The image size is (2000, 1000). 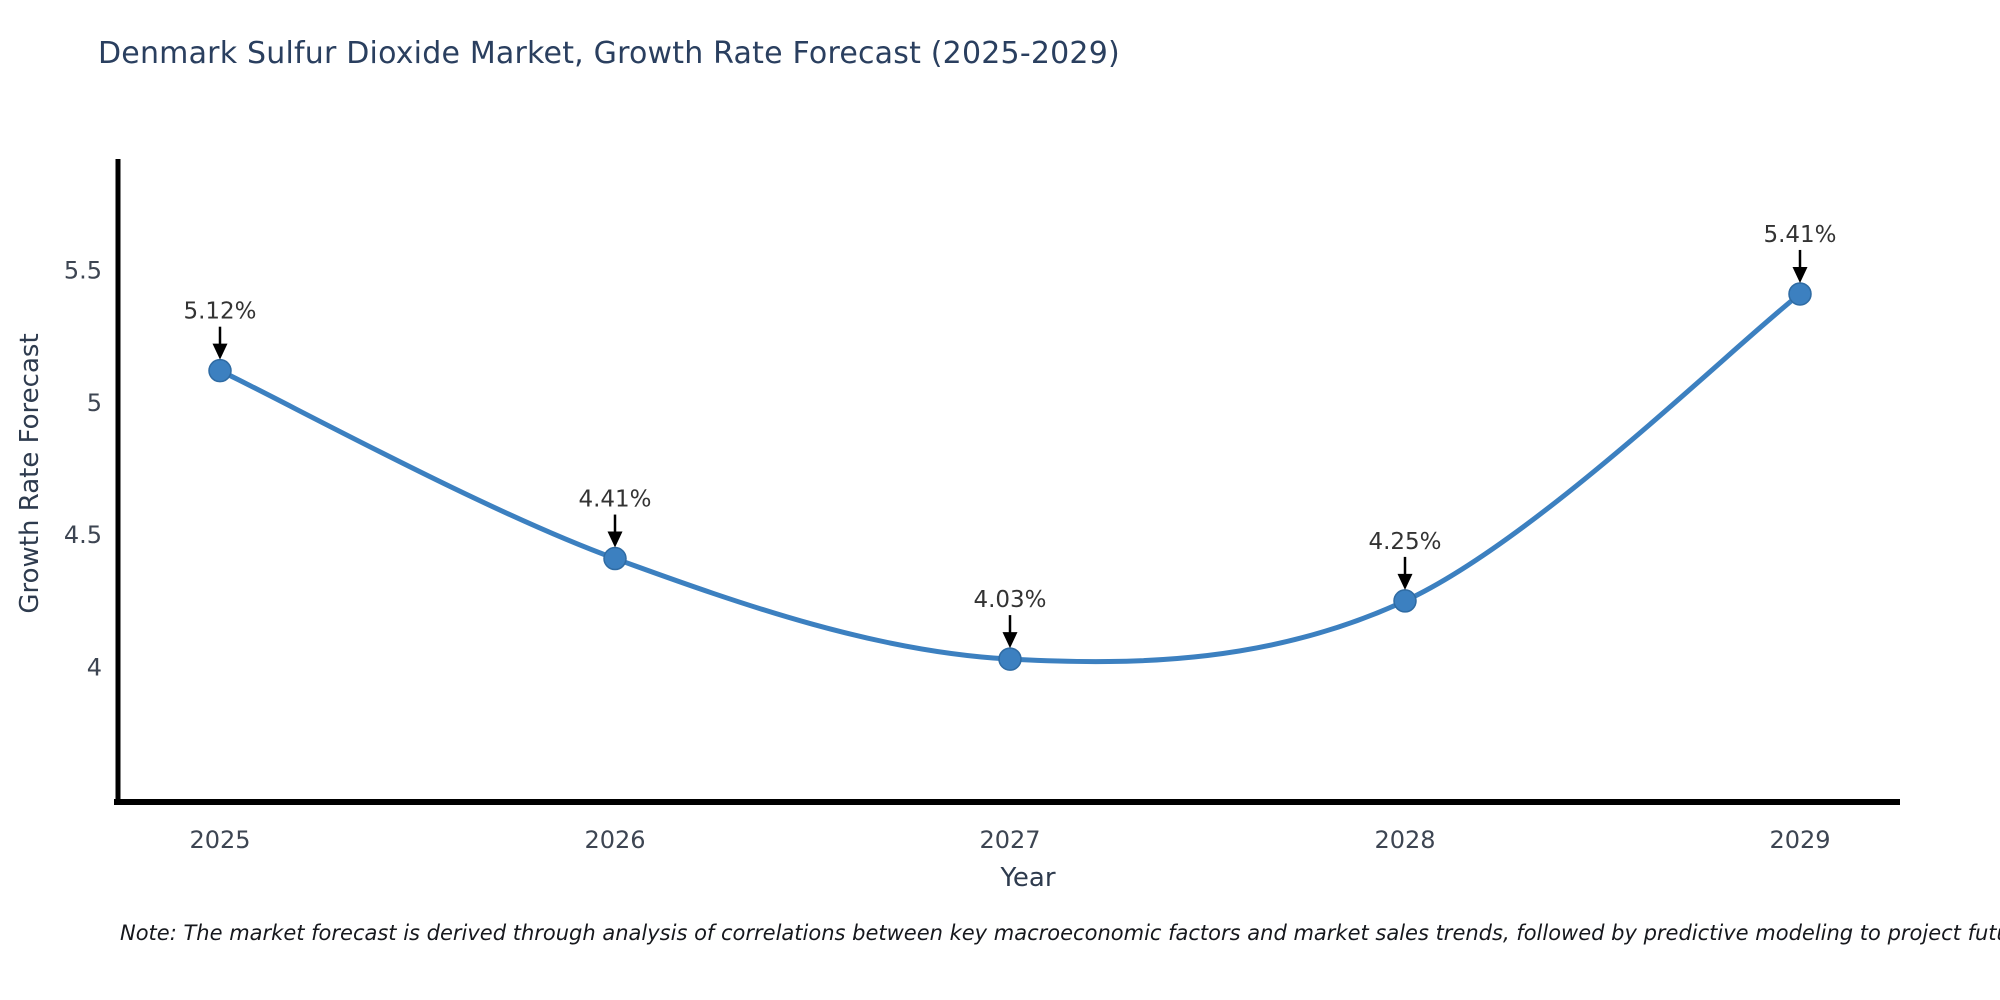 I want to click on point-annotation-label: 4.03%, so click(x=1009, y=600).